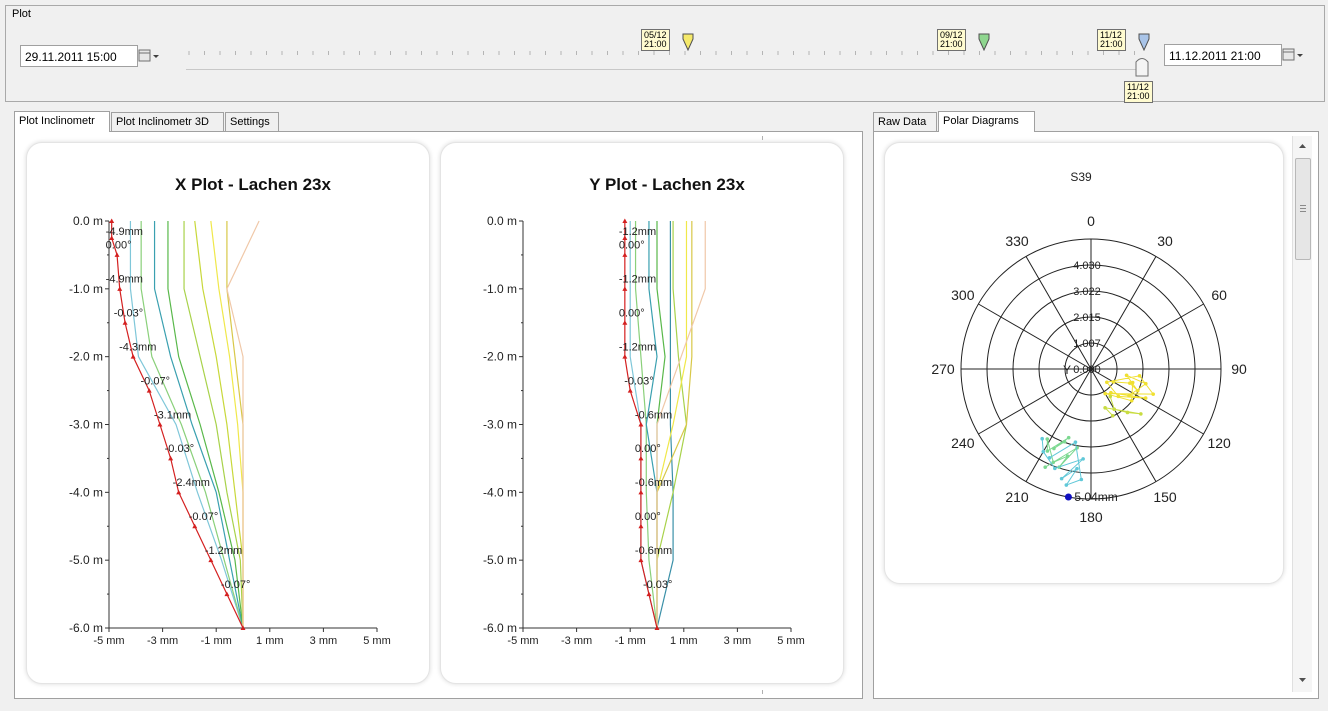 The width and height of the screenshot is (1328, 711). Describe the element at coordinates (108, 641) in the screenshot. I see `x-plot-x-tick-label: -5 mm` at that location.